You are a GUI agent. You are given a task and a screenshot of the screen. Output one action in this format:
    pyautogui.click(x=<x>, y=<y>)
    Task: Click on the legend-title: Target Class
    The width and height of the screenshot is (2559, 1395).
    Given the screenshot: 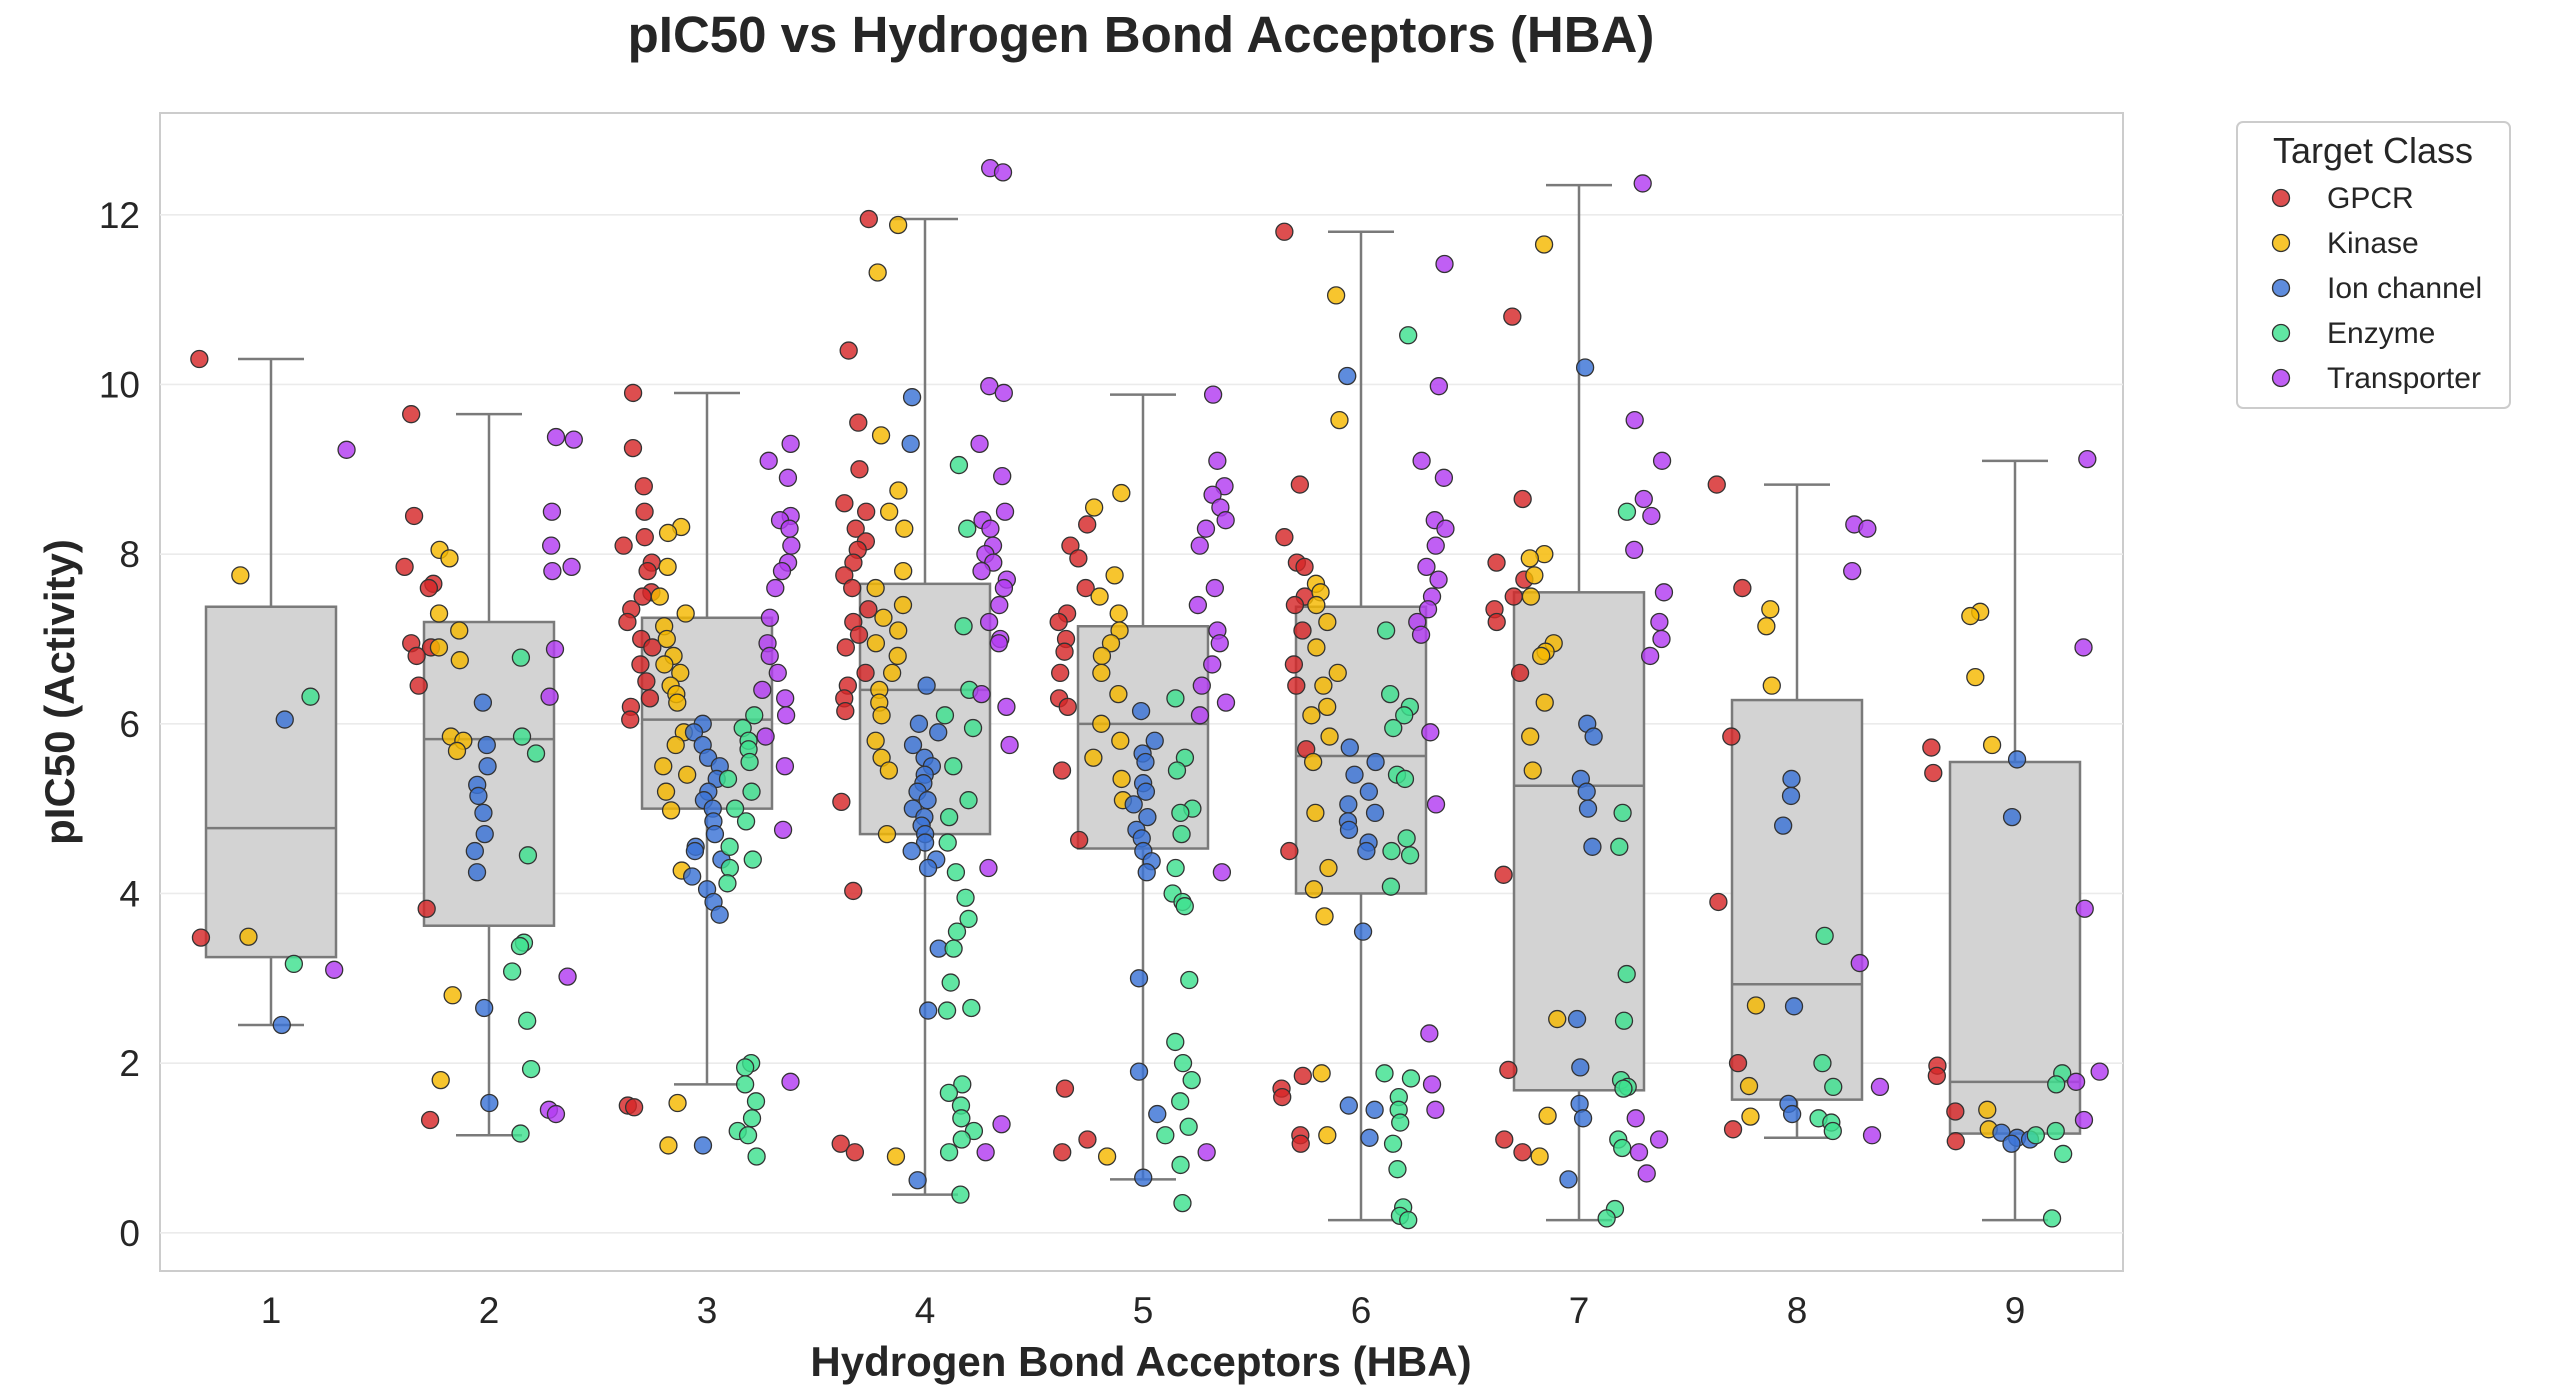 What is the action you would take?
    pyautogui.click(x=2373, y=150)
    